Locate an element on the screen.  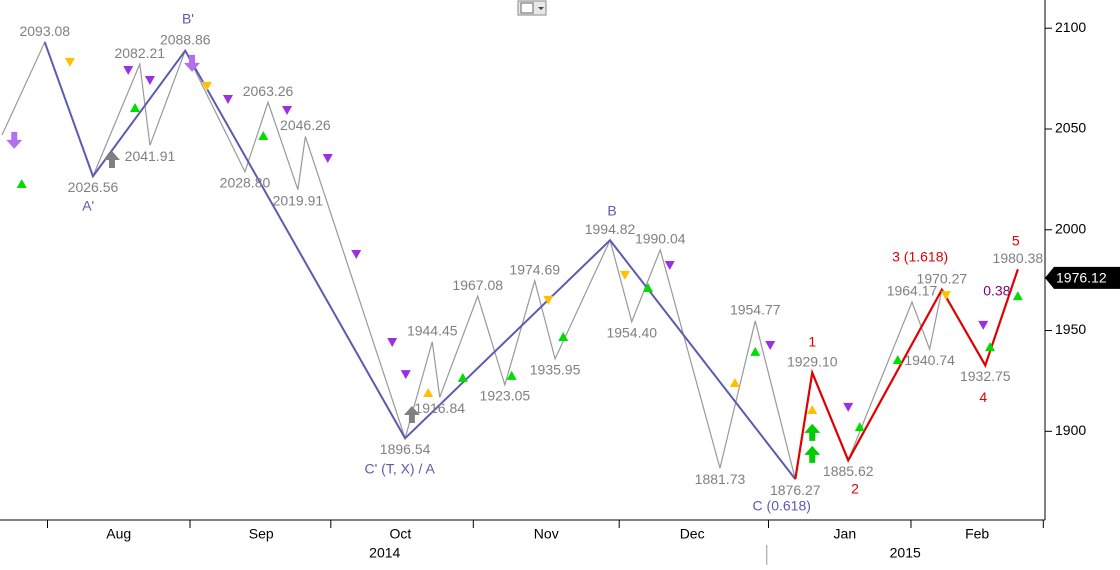
swing-label: 2093.08 is located at coordinates (44, 31).